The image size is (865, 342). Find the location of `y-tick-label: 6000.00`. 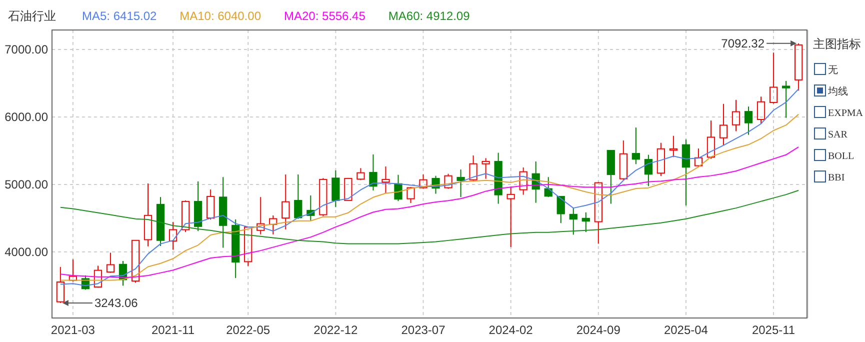

y-tick-label: 6000.00 is located at coordinates (26, 117).